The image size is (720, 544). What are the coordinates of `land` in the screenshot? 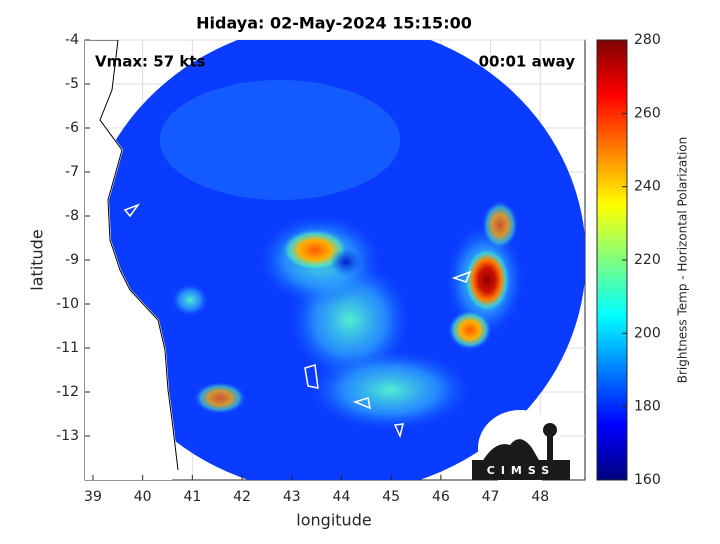 It's located at (131, 260).